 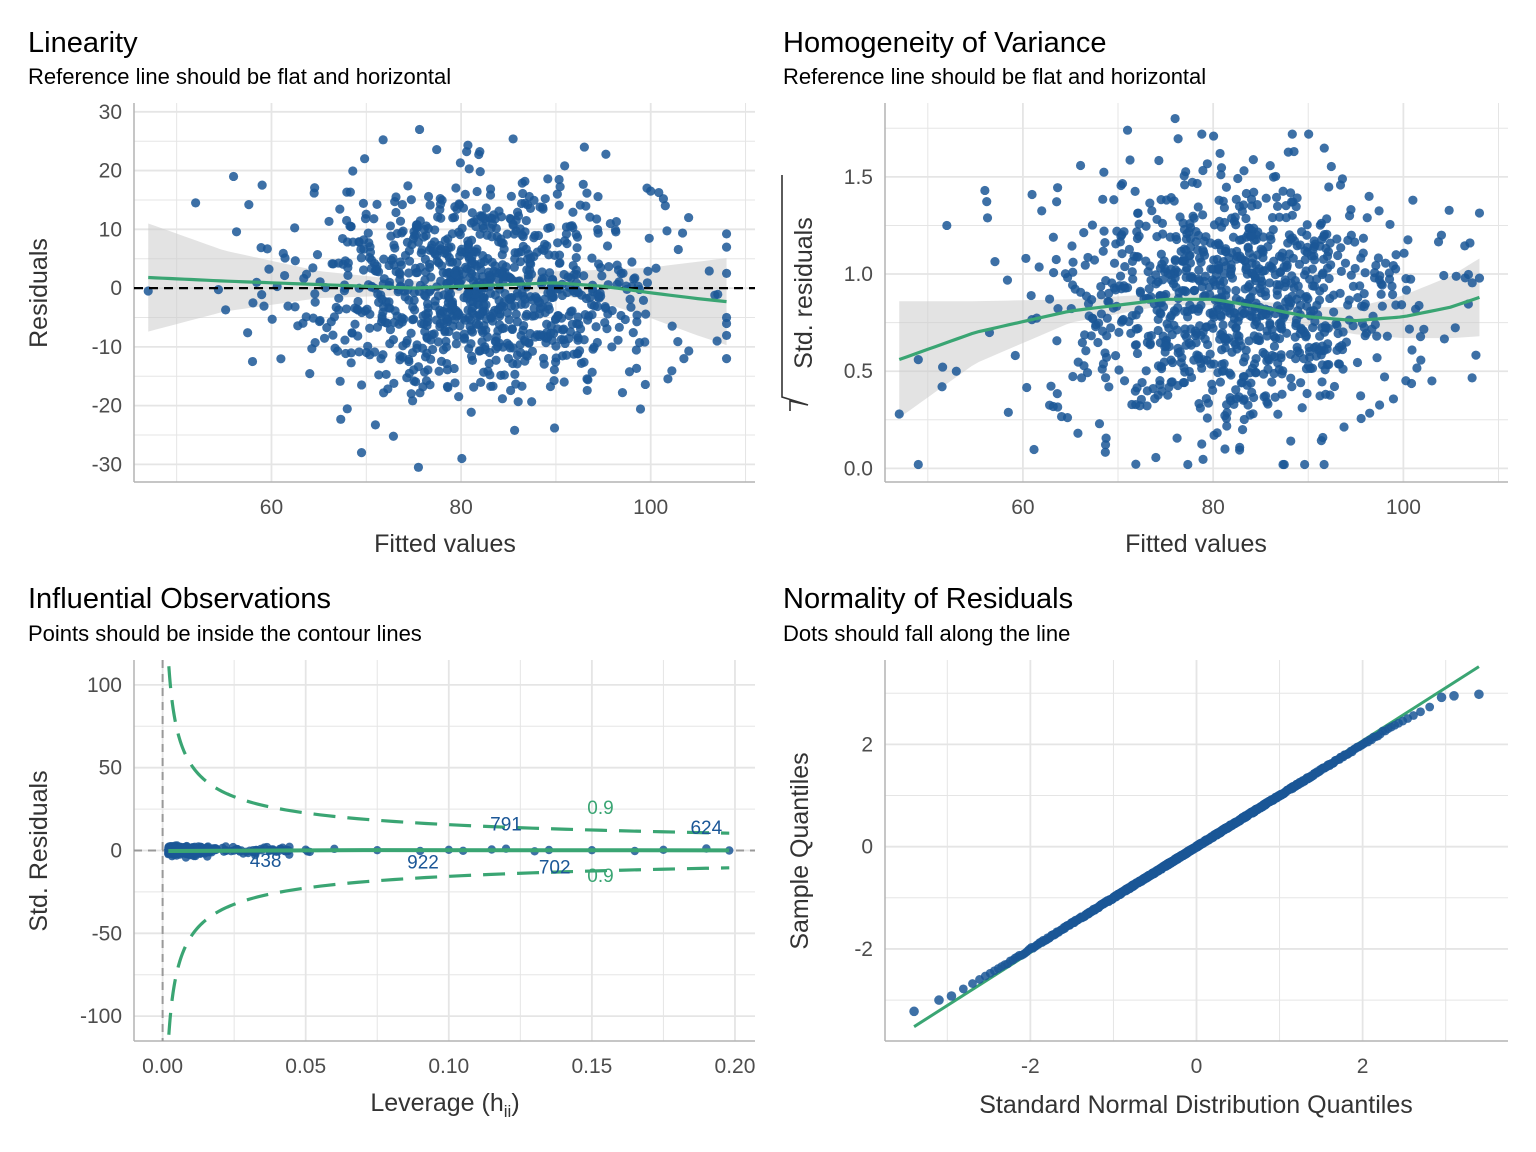 What do you see at coordinates (555, 868) in the screenshot?
I see `observation-id-label: 702` at bounding box center [555, 868].